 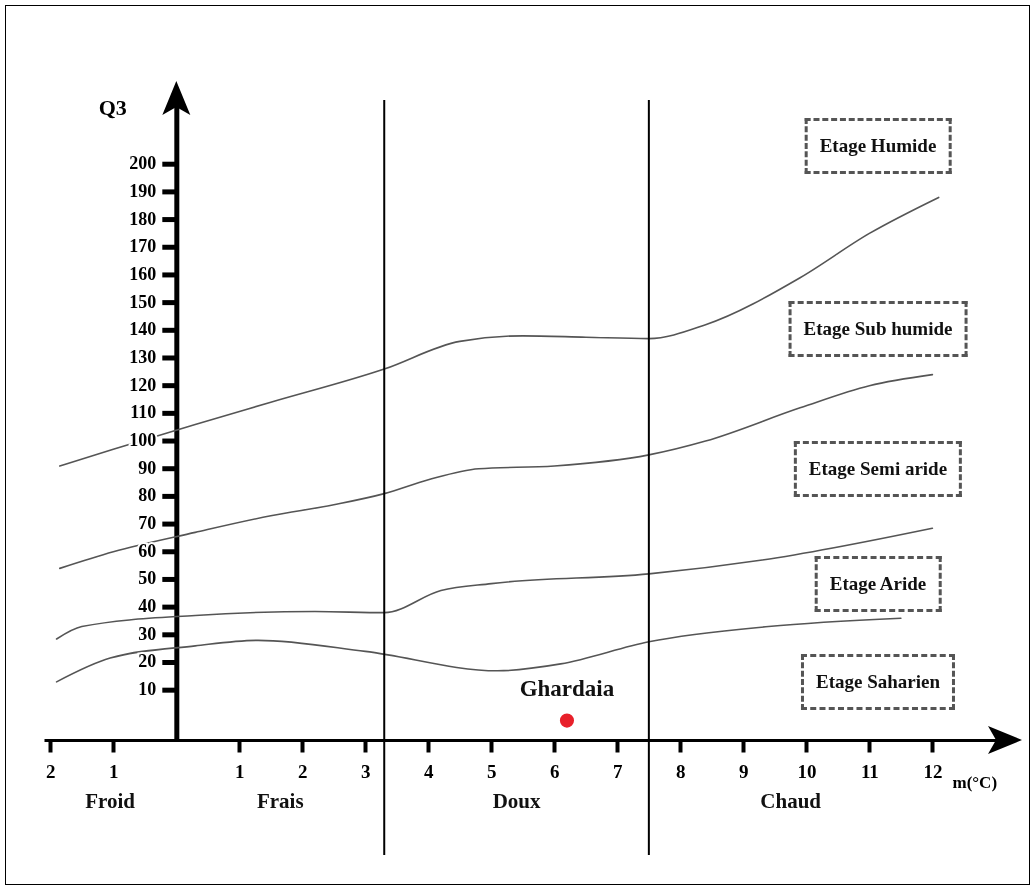 What do you see at coordinates (143, 190) in the screenshot?
I see `y-tick-label: 190` at bounding box center [143, 190].